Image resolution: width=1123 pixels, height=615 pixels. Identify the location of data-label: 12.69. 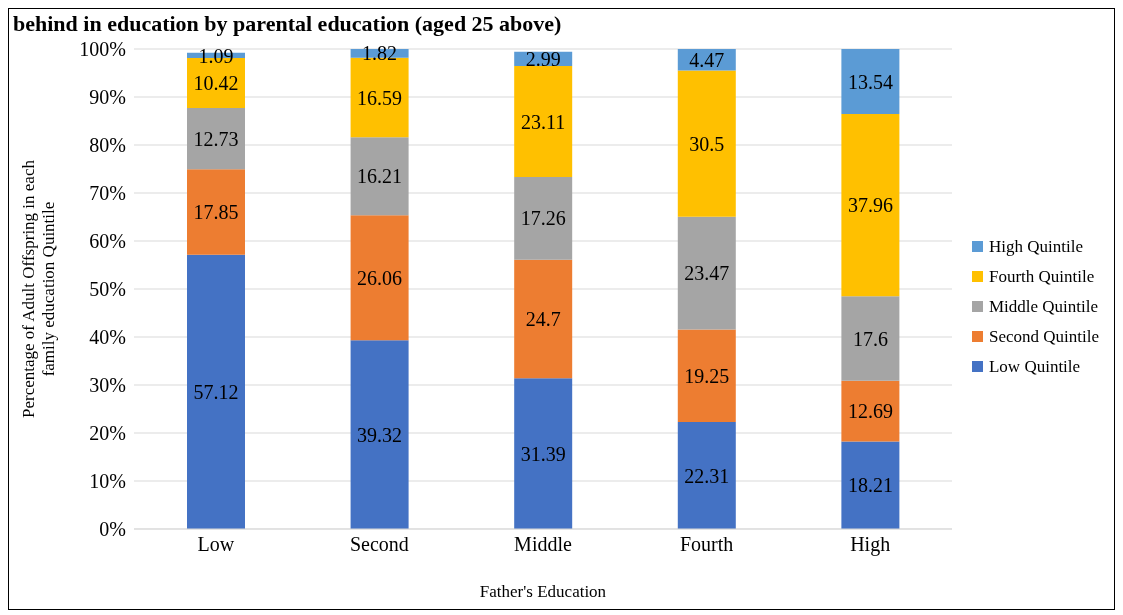
(870, 411).